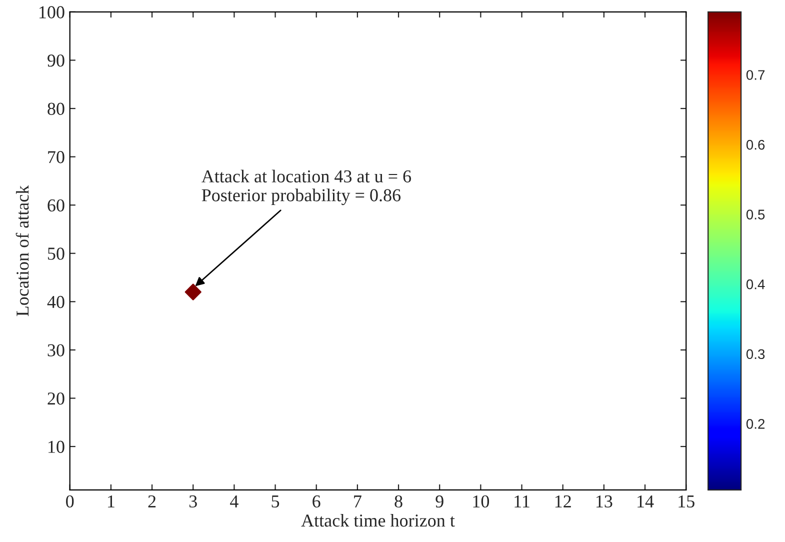  What do you see at coordinates (646, 501) in the screenshot?
I see `x-tick-label: 14` at bounding box center [646, 501].